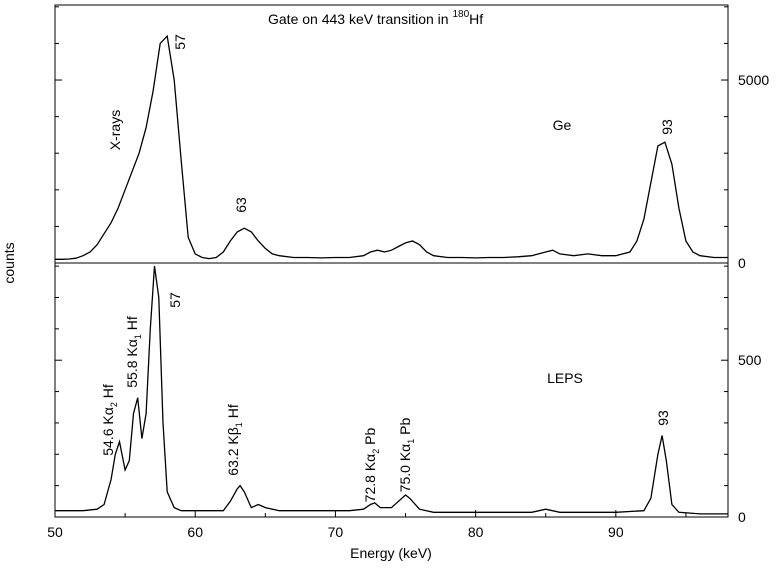  I want to click on y-tick-label: 5000, so click(753, 80).